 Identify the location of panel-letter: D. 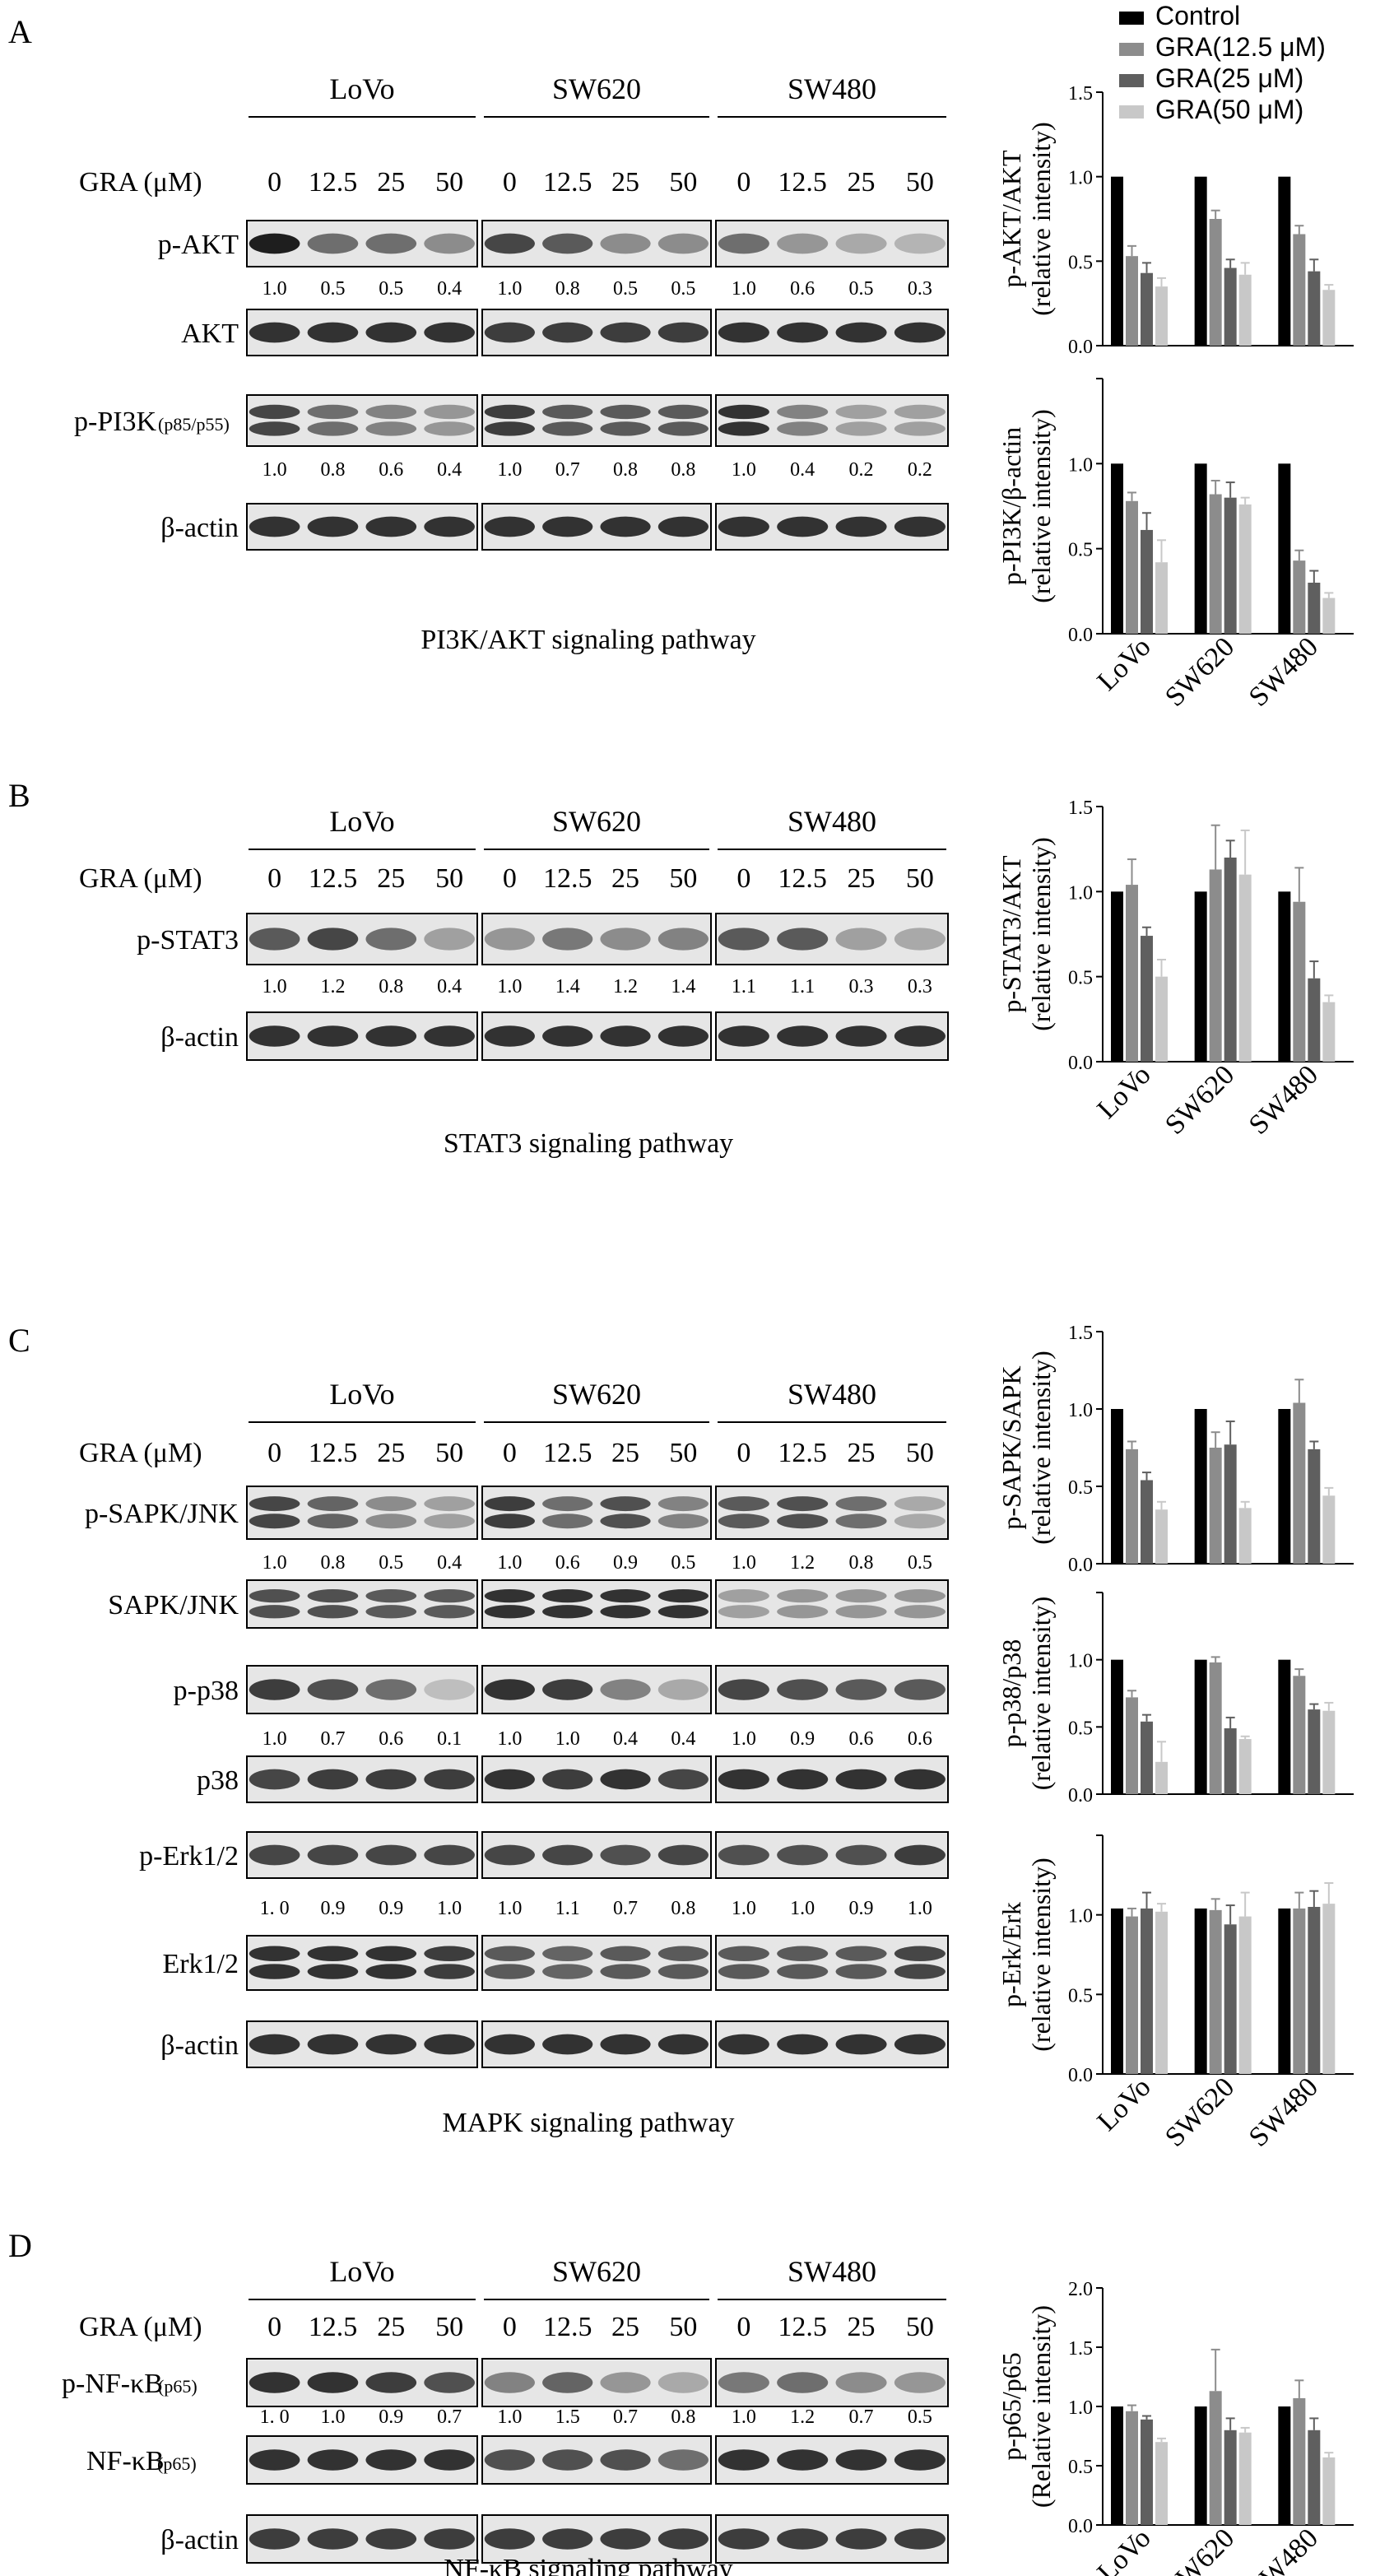
(20, 2245).